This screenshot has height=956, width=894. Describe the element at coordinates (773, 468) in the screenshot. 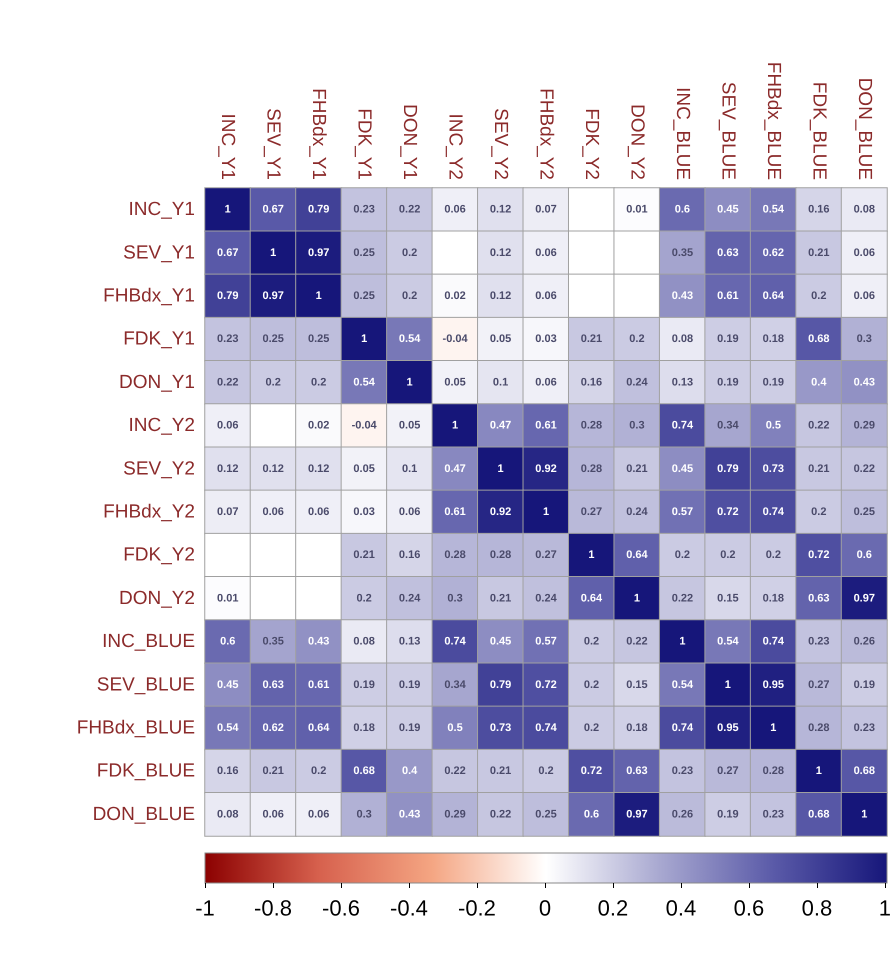

I see `data-label: 0.73` at that location.